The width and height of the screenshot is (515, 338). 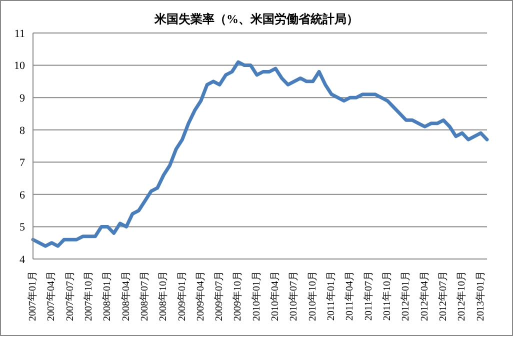 I want to click on x-tick-label: 2009年01月, so click(x=182, y=296).